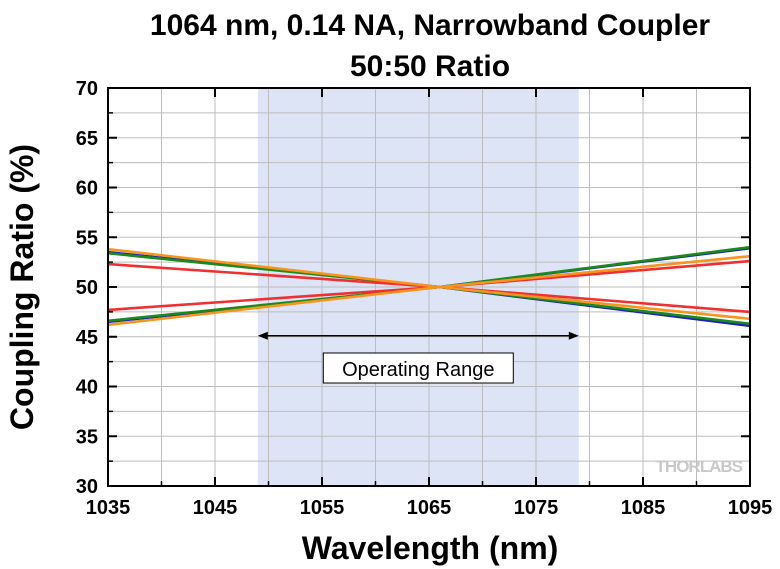 Image resolution: width=780 pixels, height=569 pixels. I want to click on x-tick-label: 1045, so click(215, 508).